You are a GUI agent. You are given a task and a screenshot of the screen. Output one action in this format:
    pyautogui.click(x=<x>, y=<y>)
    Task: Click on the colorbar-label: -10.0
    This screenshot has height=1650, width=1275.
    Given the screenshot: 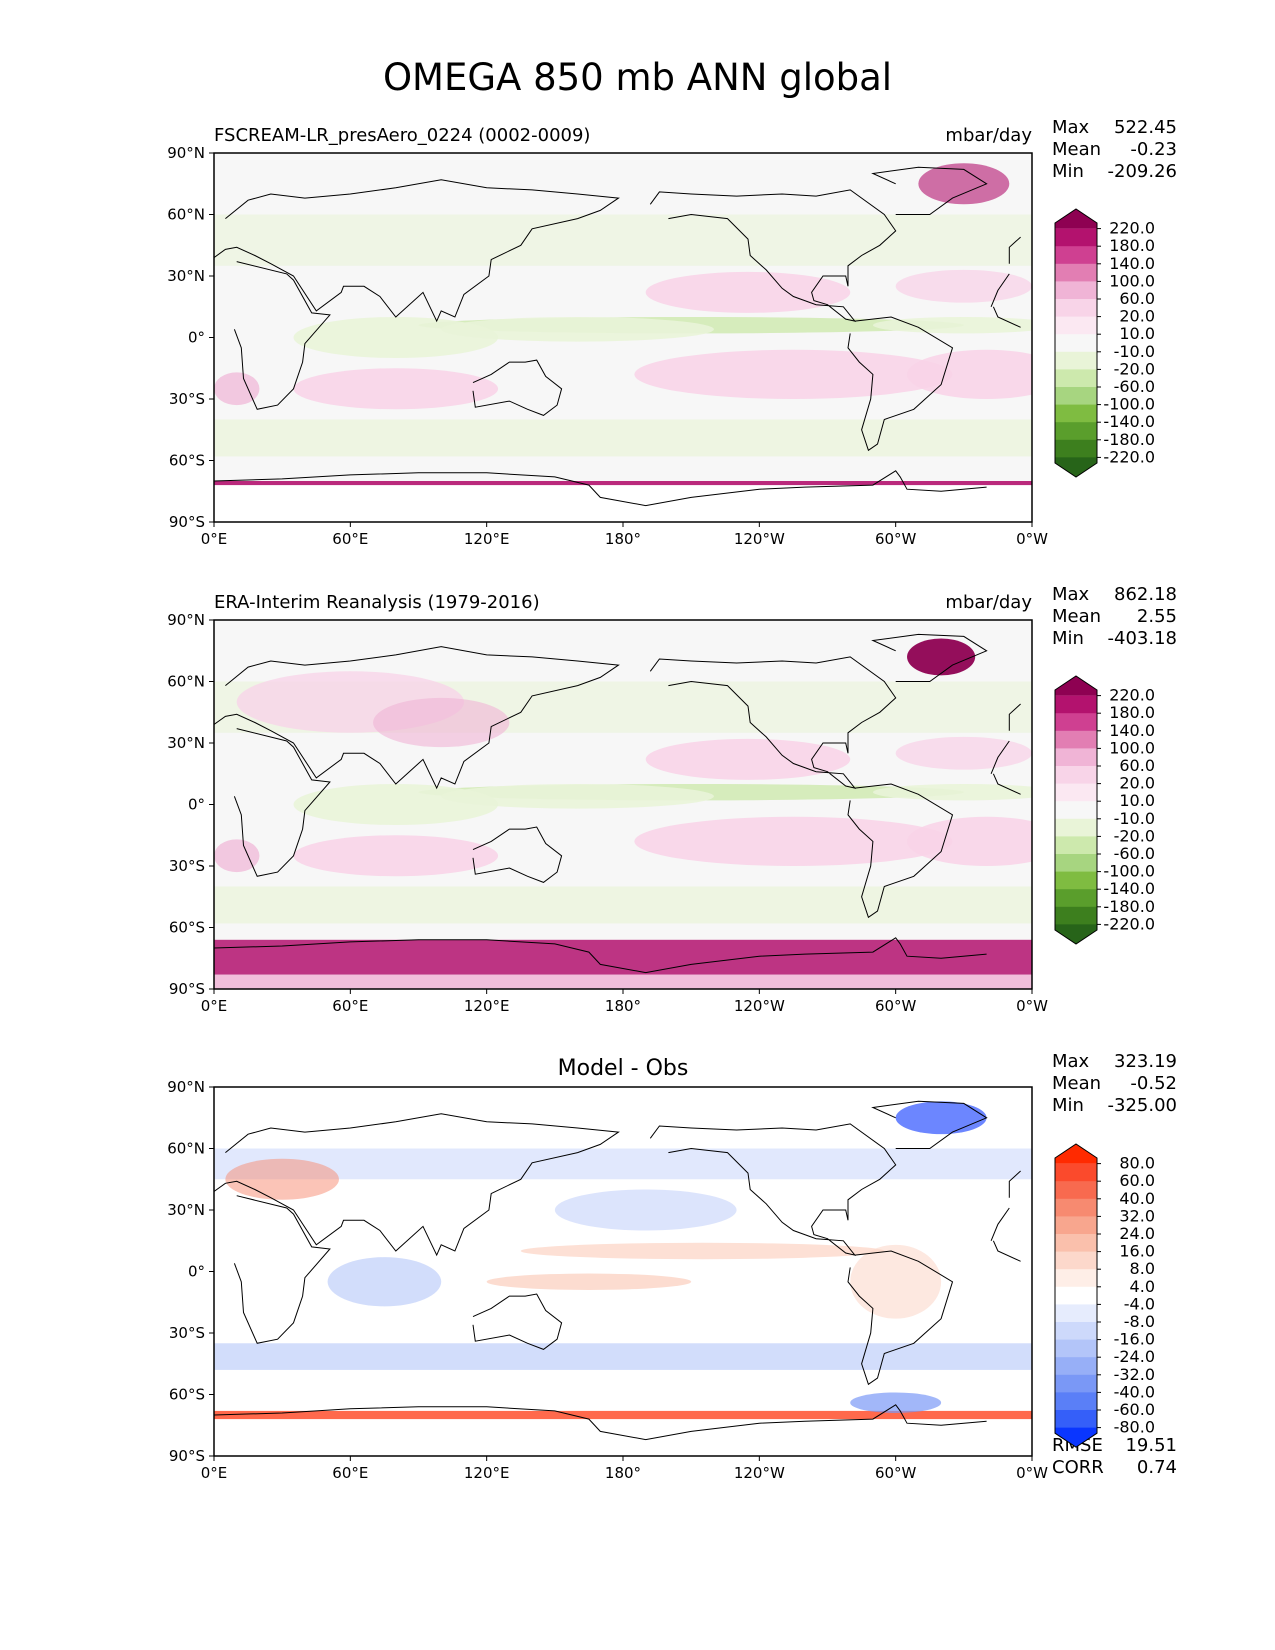 What is the action you would take?
    pyautogui.click(x=1134, y=351)
    